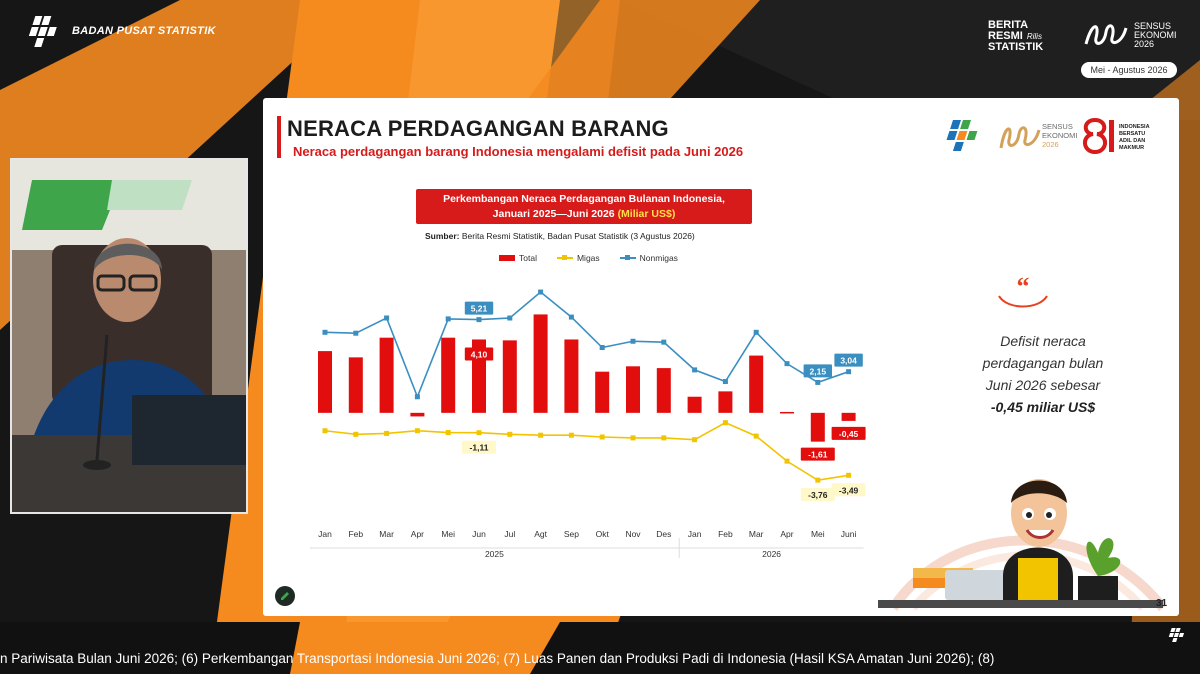 Image resolution: width=1200 pixels, height=674 pixels. Describe the element at coordinates (442, 236) in the screenshot. I see `chart-source-label: Sumber:` at that location.